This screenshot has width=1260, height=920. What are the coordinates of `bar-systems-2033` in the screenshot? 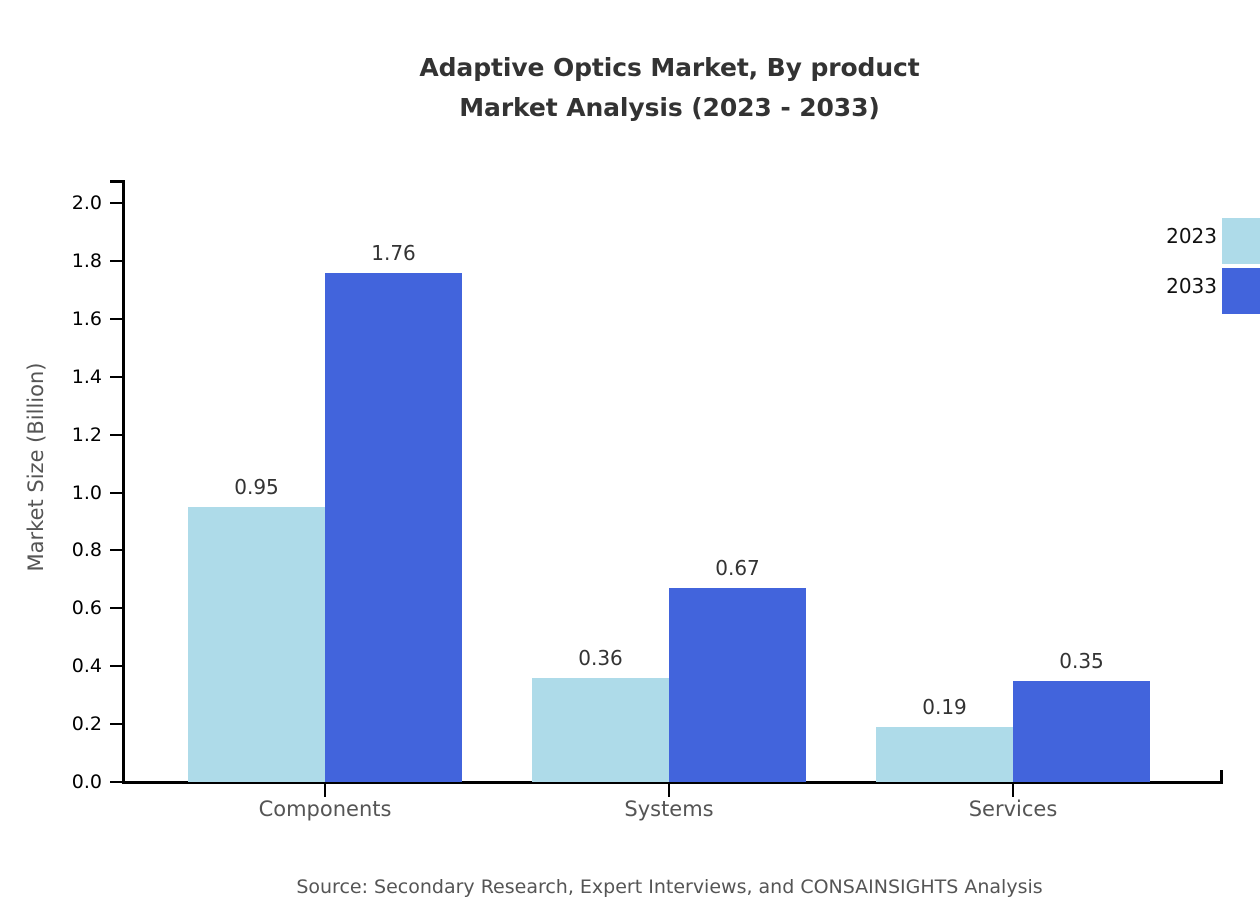 It's located at (737, 685).